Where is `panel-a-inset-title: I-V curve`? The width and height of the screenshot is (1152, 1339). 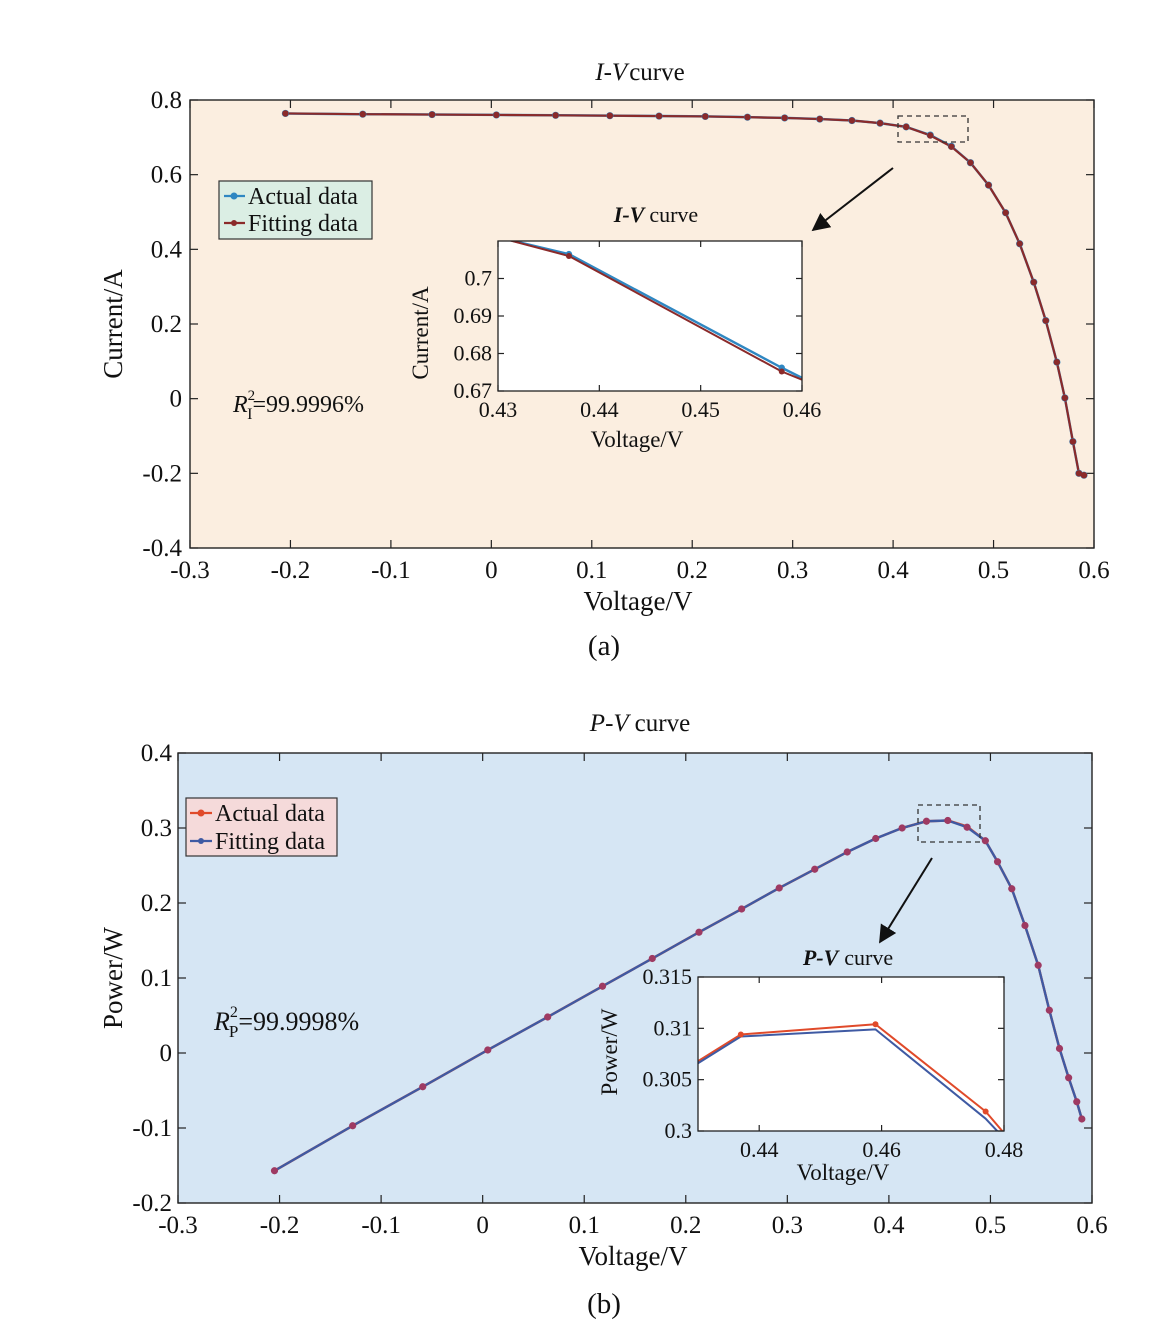
panel-a-inset-title: I-V curve is located at coordinates (655, 214).